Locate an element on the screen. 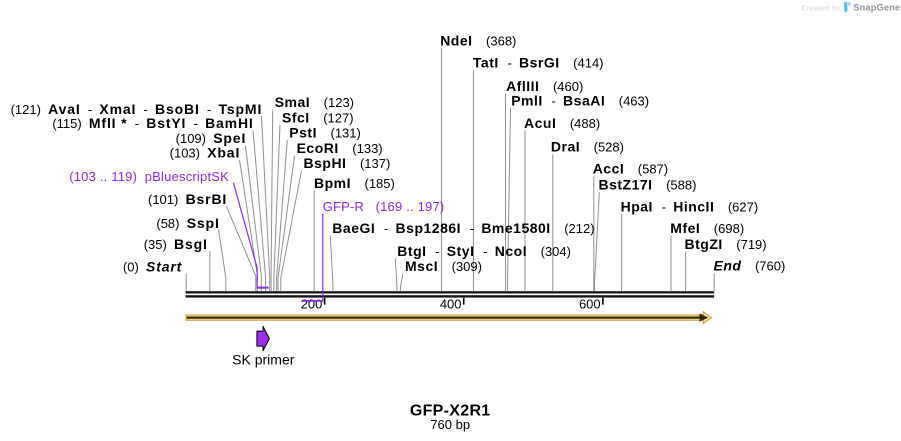  svg-text:BtgI - StyI - NcoI(304): BtgI - StyI - NcoI (304) is located at coordinates (484, 251).